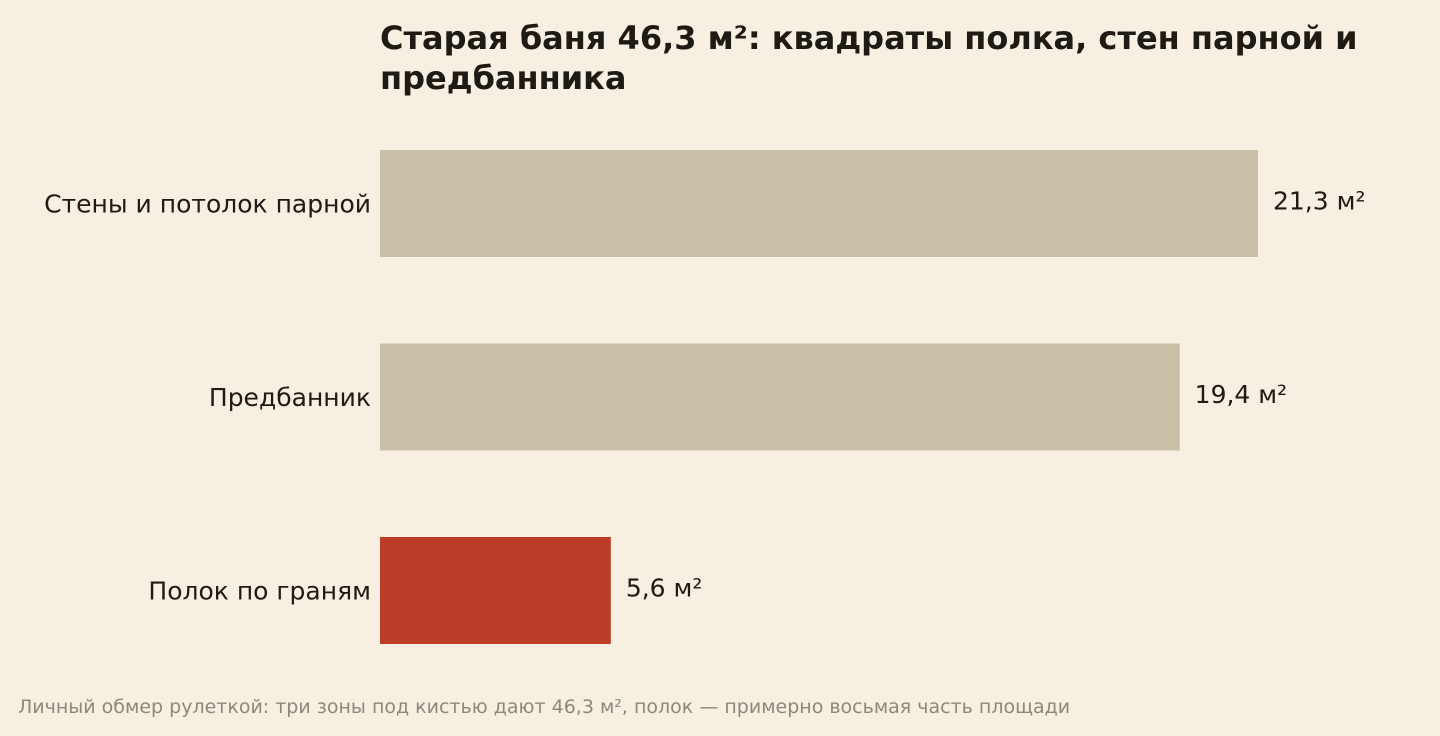  What do you see at coordinates (290, 397) in the screenshot?
I see `category-label-2: Предбанник` at bounding box center [290, 397].